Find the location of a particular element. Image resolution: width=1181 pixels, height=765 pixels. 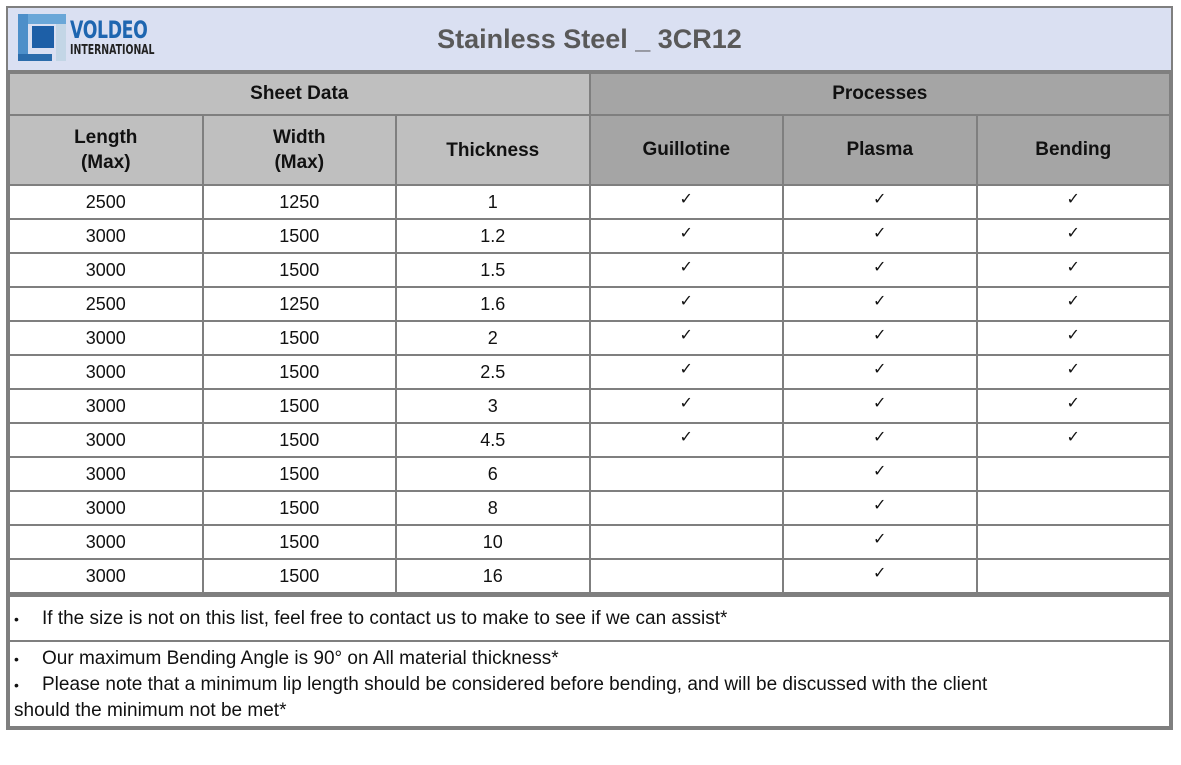

page-title: Stainless Steel _ 3CR12 is located at coordinates (589, 39).